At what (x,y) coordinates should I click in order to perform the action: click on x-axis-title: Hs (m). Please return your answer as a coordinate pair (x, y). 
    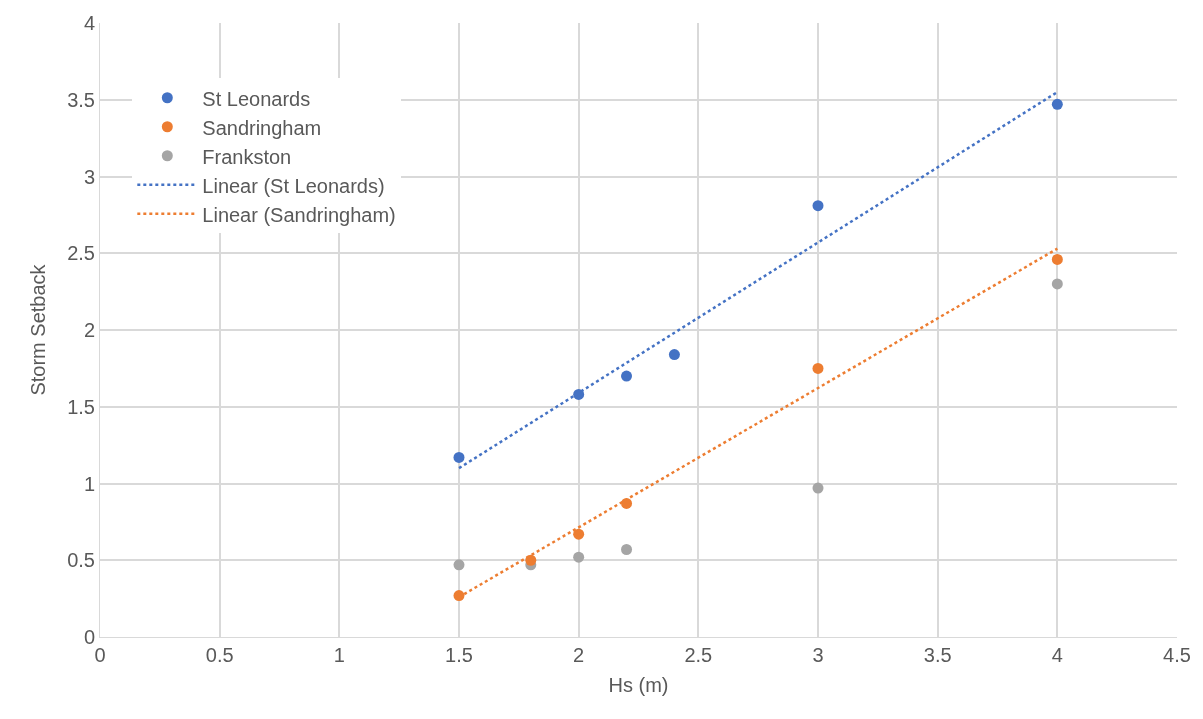
    Looking at the image, I should click on (638, 684).